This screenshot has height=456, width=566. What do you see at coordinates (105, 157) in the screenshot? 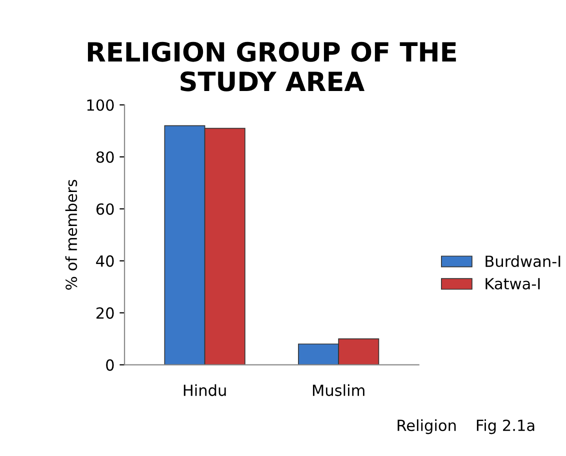
I see `y-tick-label: 80` at bounding box center [105, 157].